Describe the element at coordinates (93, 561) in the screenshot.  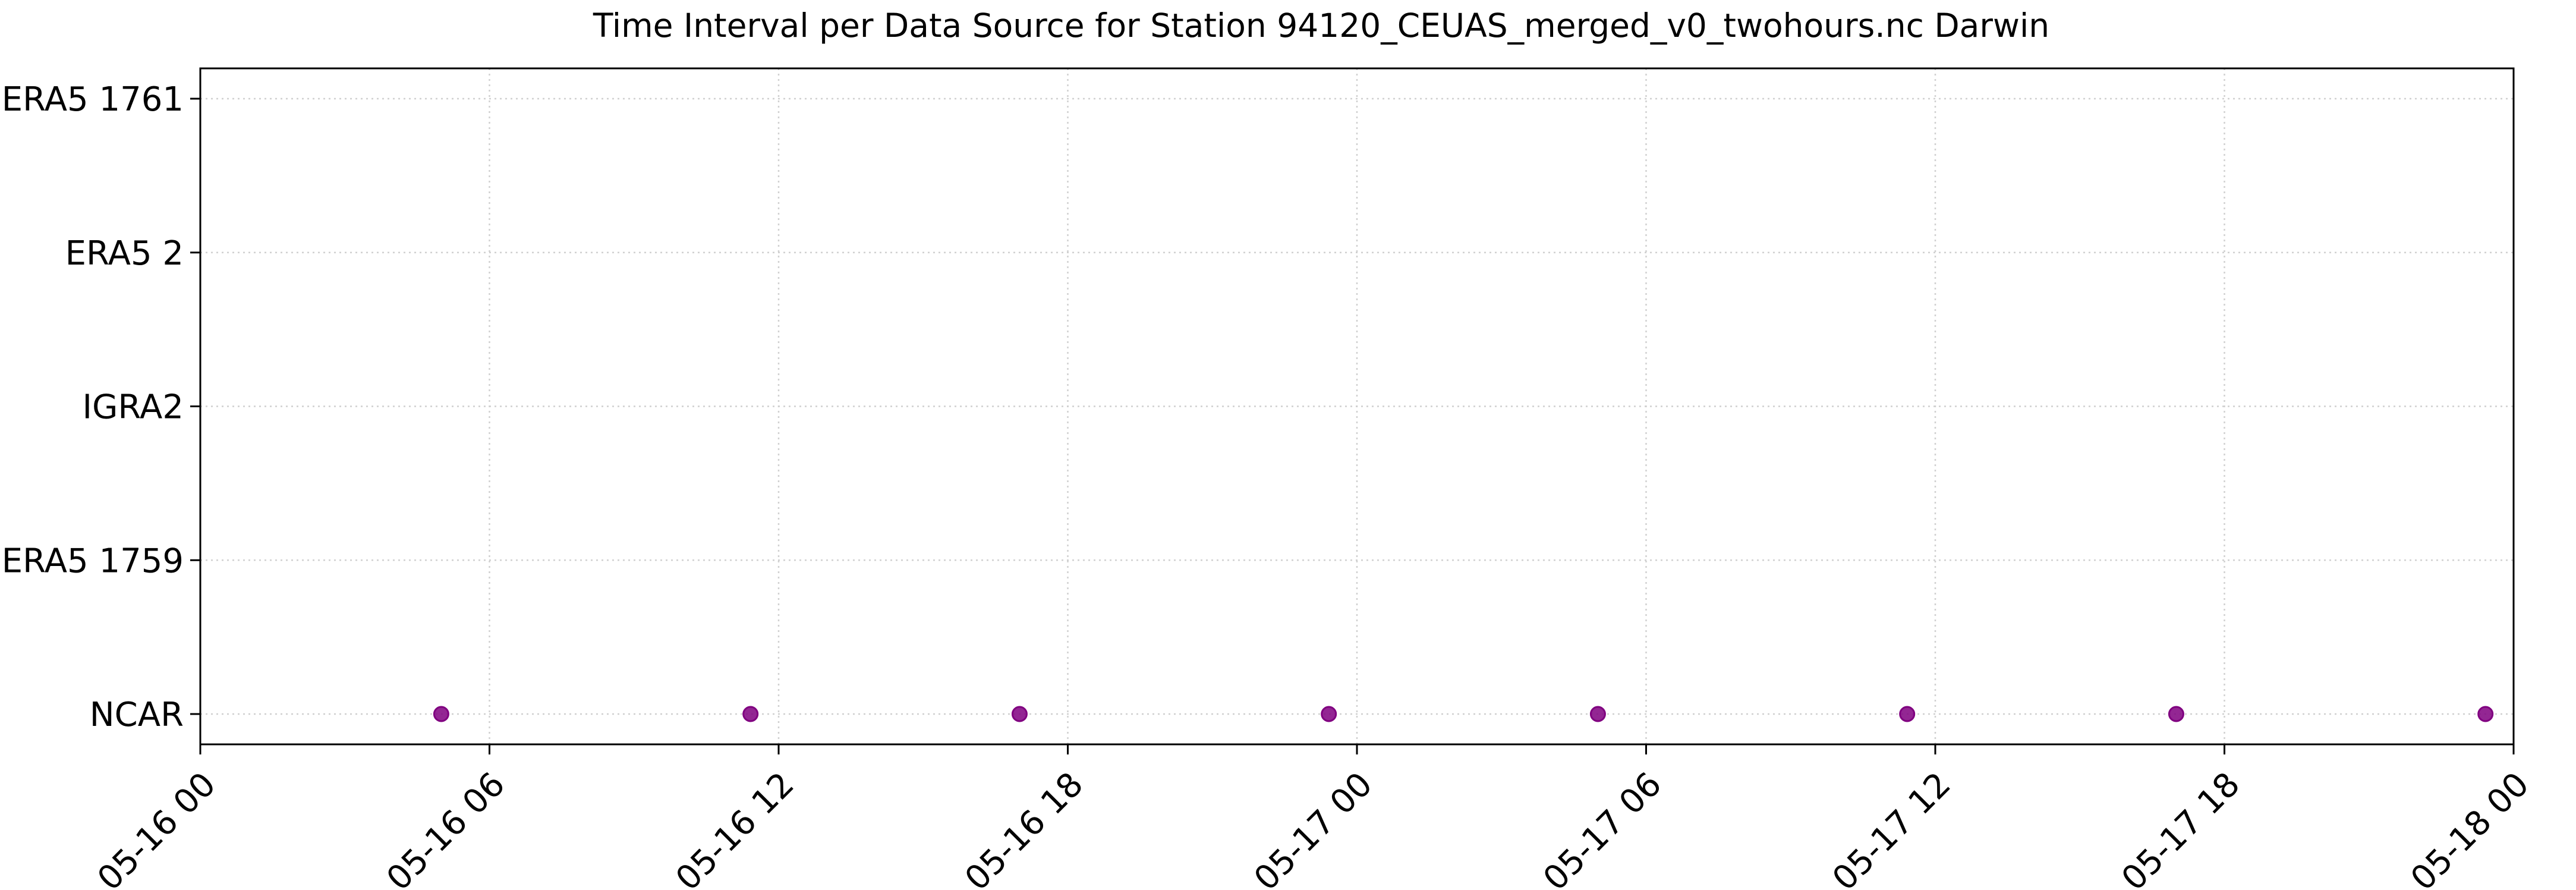
I see `y-tick-label: ERA5 1759` at that location.